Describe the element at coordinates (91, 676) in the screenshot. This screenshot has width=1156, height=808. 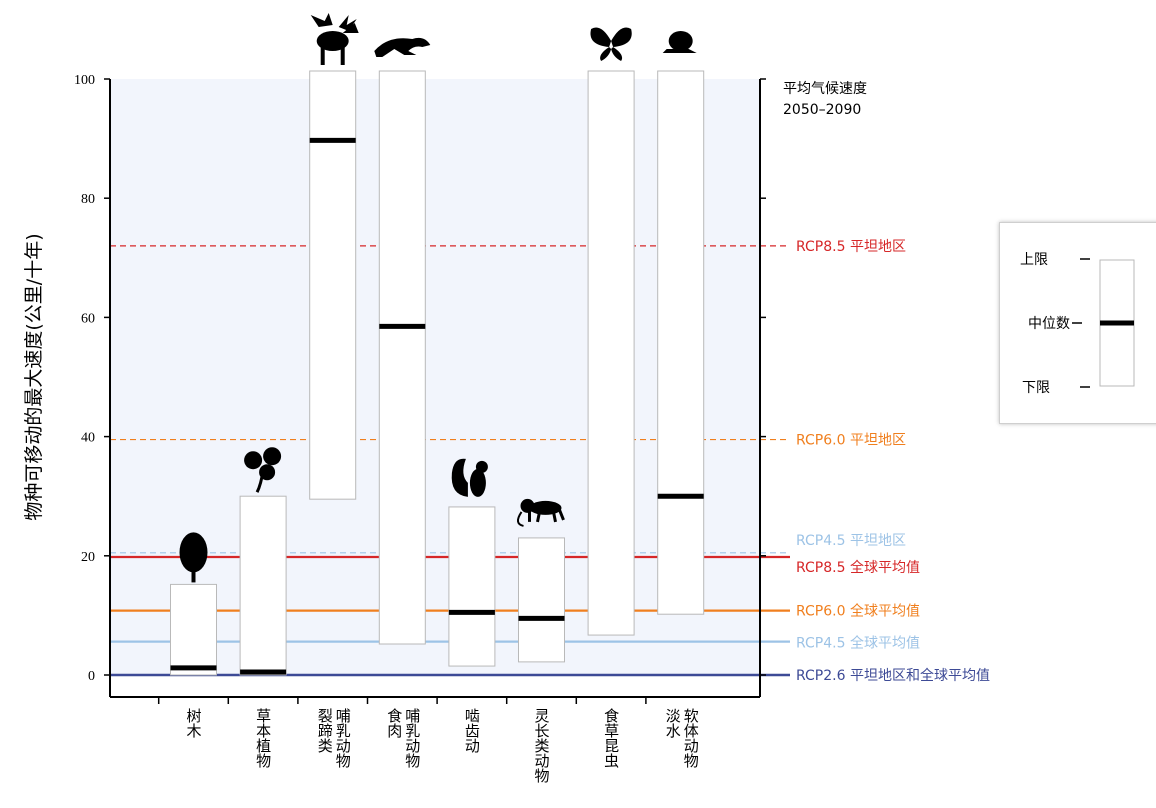
I see `y-tick-label: 0` at that location.